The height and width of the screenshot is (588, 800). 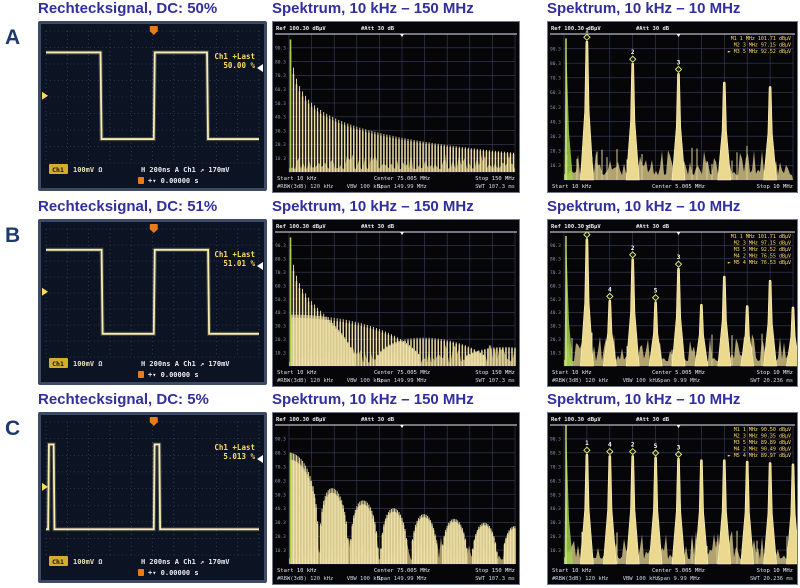 What do you see at coordinates (678, 381) in the screenshot?
I see `svg-text: Span 9.99 MHz` at bounding box center [678, 381].